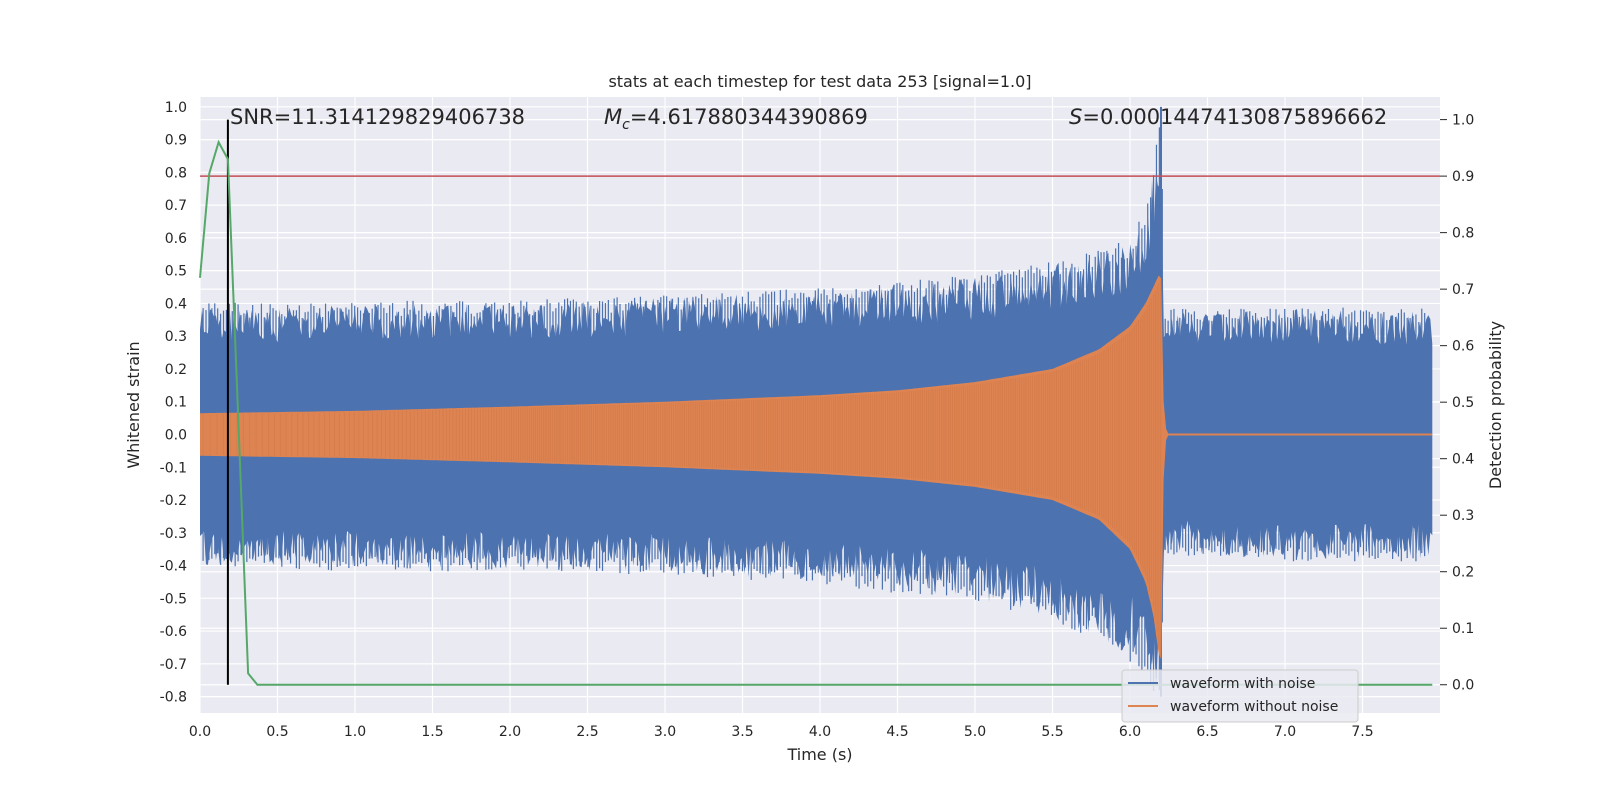 The height and width of the screenshot is (800, 1600). What do you see at coordinates (1463, 686) in the screenshot?
I see `right-y-tick-label: 0.0` at bounding box center [1463, 686].